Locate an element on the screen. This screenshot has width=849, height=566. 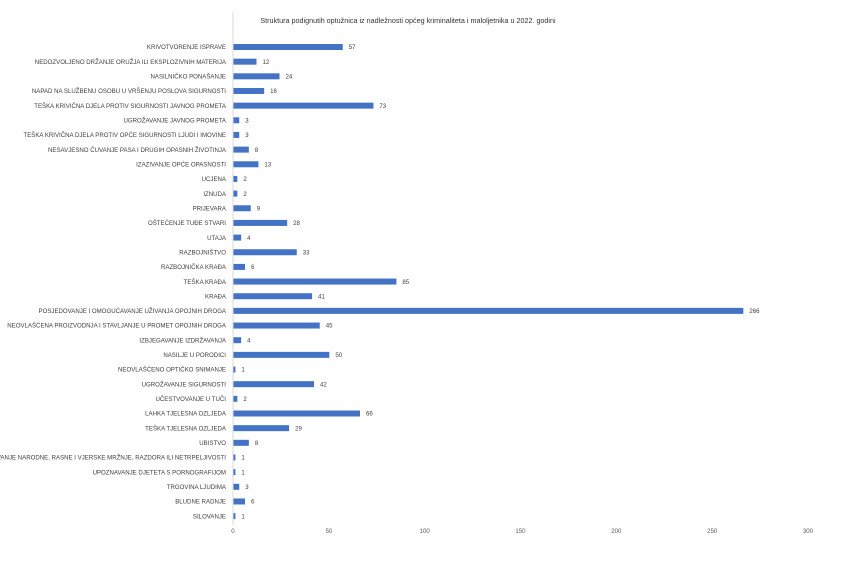
category-label: SILOVANJE is located at coordinates (209, 516).